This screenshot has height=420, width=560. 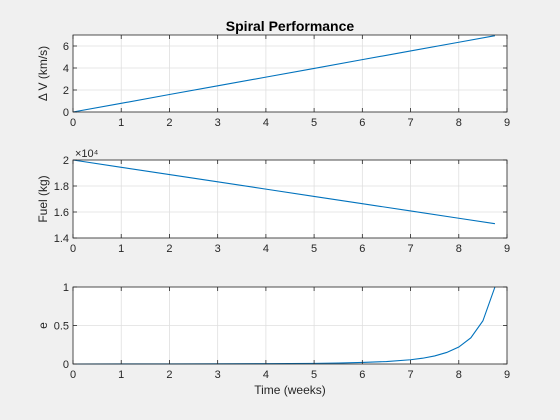 What do you see at coordinates (87, 154) in the screenshot?
I see `y-exponent-label: ×10⁴` at bounding box center [87, 154].